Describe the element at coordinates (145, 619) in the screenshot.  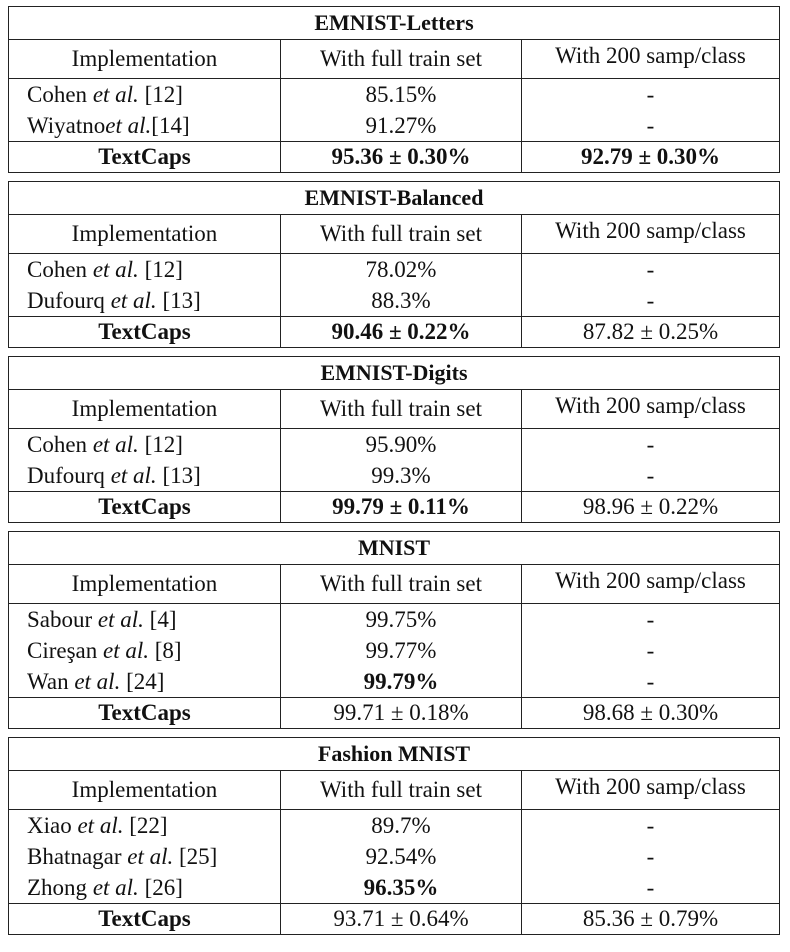
I see `implementation-cell: Sabour et al. [4]` at that location.